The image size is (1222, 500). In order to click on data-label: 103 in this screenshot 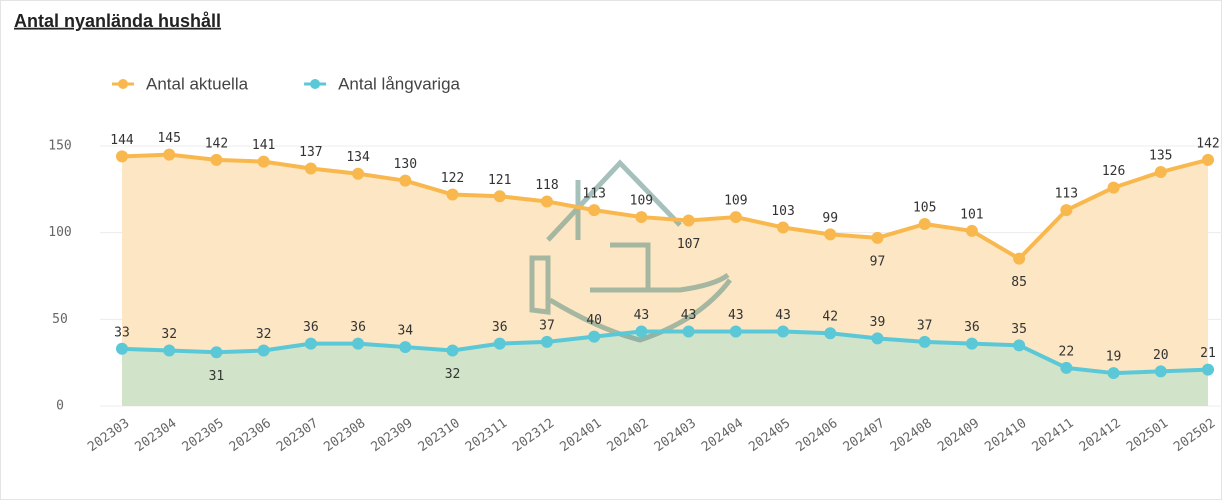, I will do `click(782, 211)`.